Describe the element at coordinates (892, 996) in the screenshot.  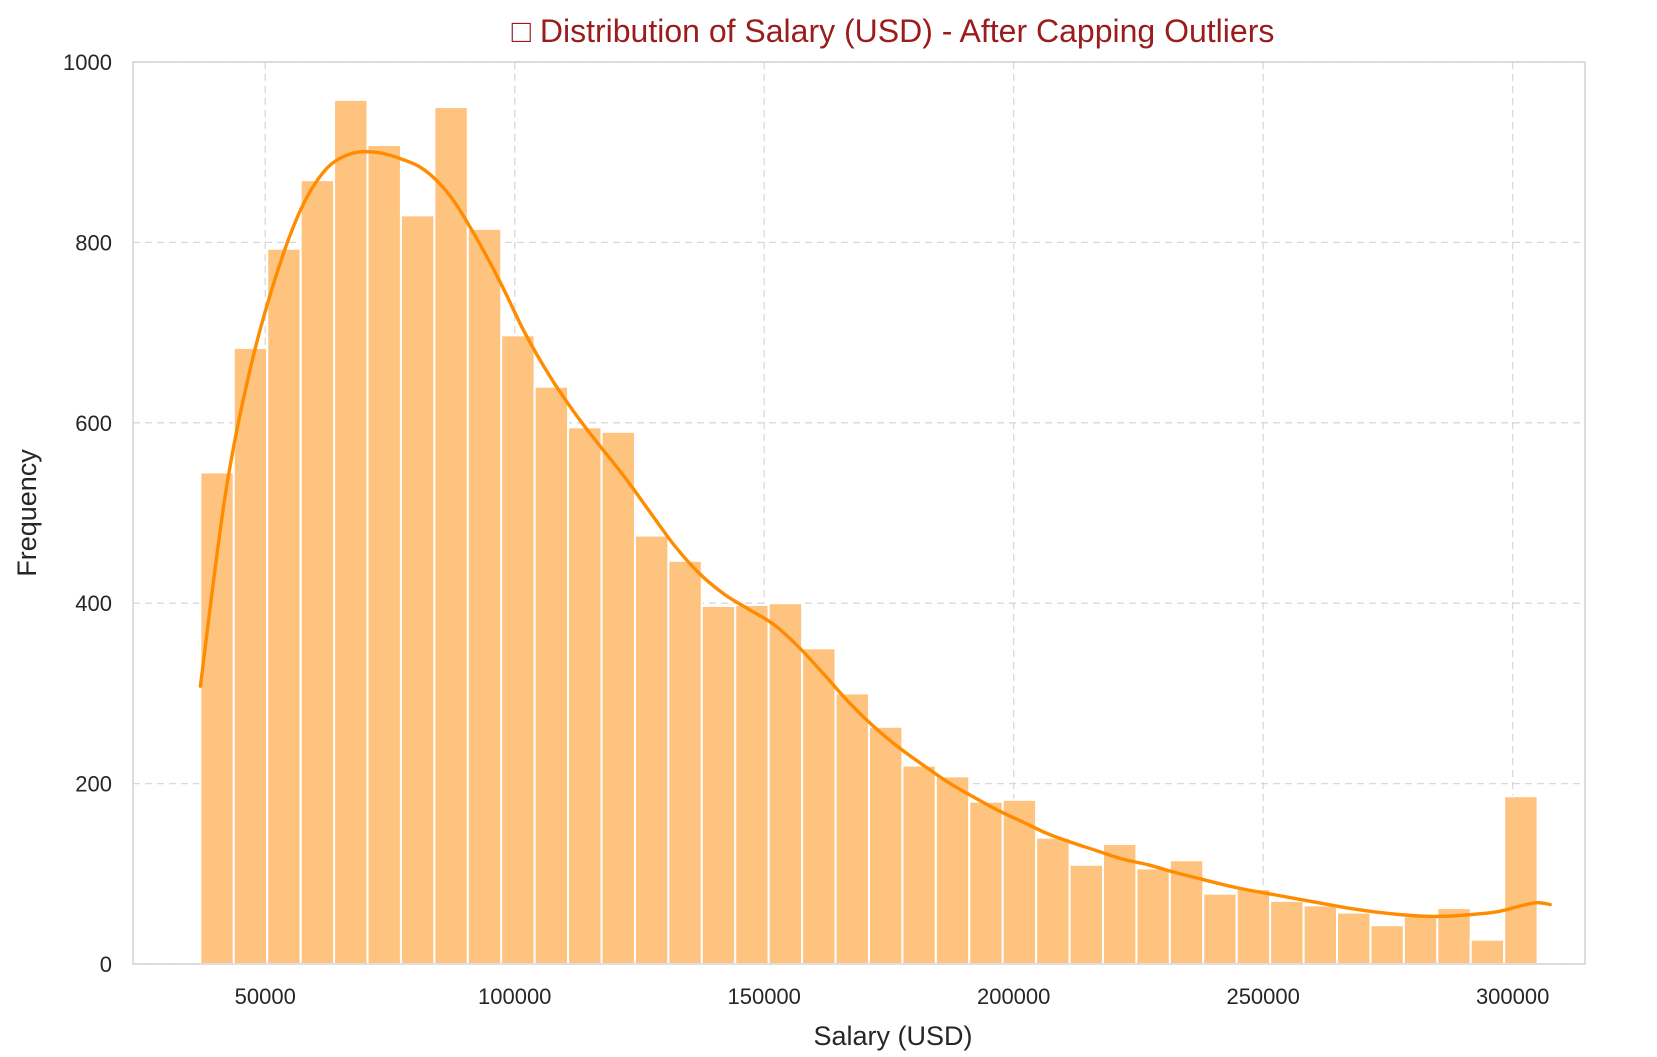
I see `x-axis-ticks: 50000 100000 150000 200000 250000 300000` at that location.